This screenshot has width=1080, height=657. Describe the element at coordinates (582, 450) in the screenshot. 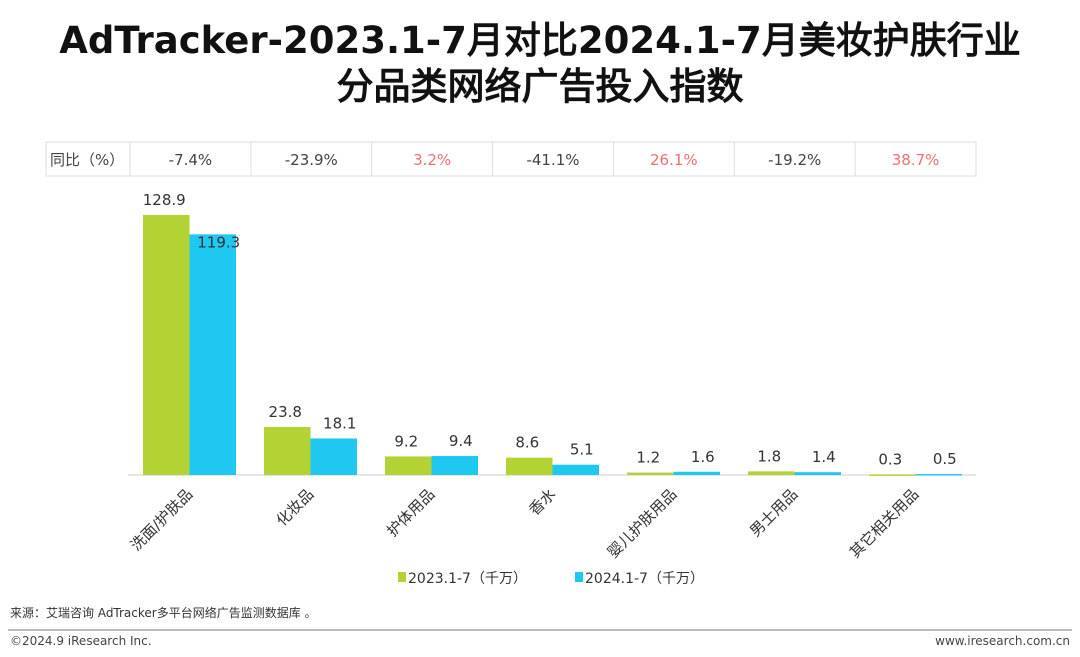

I see `data-label: 5.1` at that location.